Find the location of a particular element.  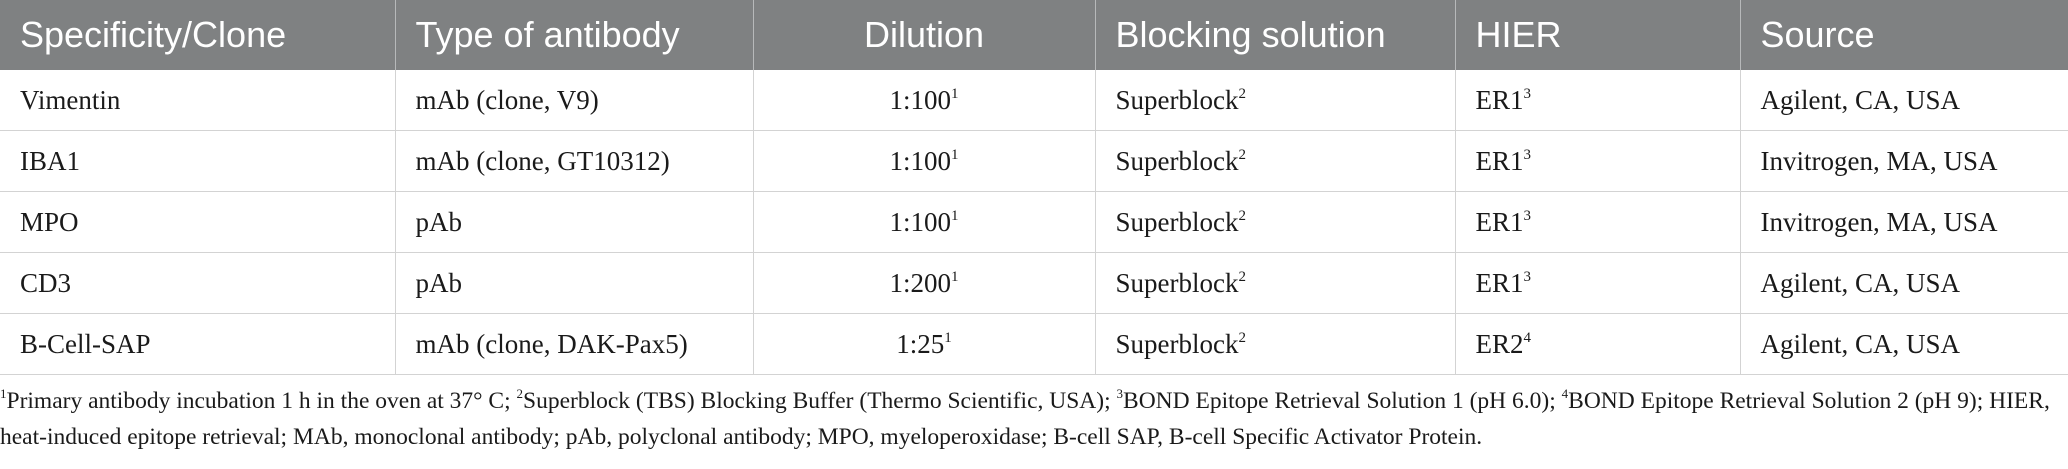

cell-dilution: 1:2001 is located at coordinates (924, 283).